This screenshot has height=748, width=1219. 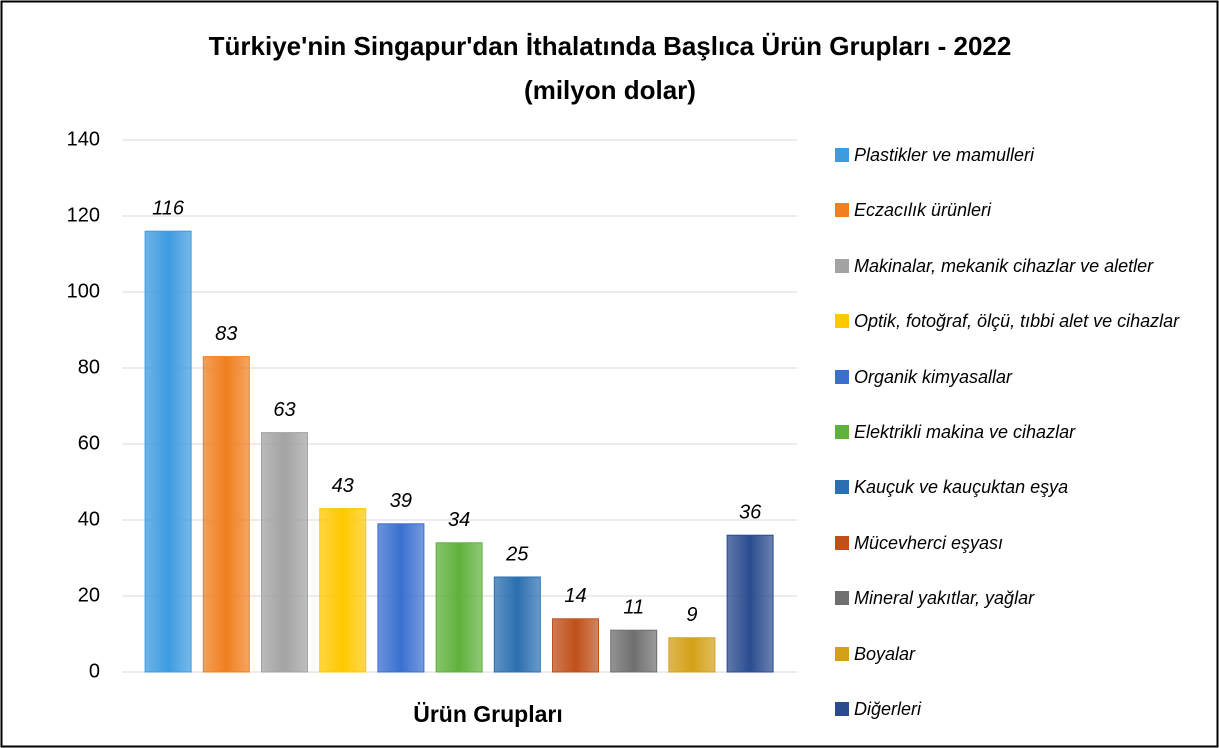 What do you see at coordinates (1007, 210) in the screenshot?
I see `legend-item: Eczacılık ürünleri` at bounding box center [1007, 210].